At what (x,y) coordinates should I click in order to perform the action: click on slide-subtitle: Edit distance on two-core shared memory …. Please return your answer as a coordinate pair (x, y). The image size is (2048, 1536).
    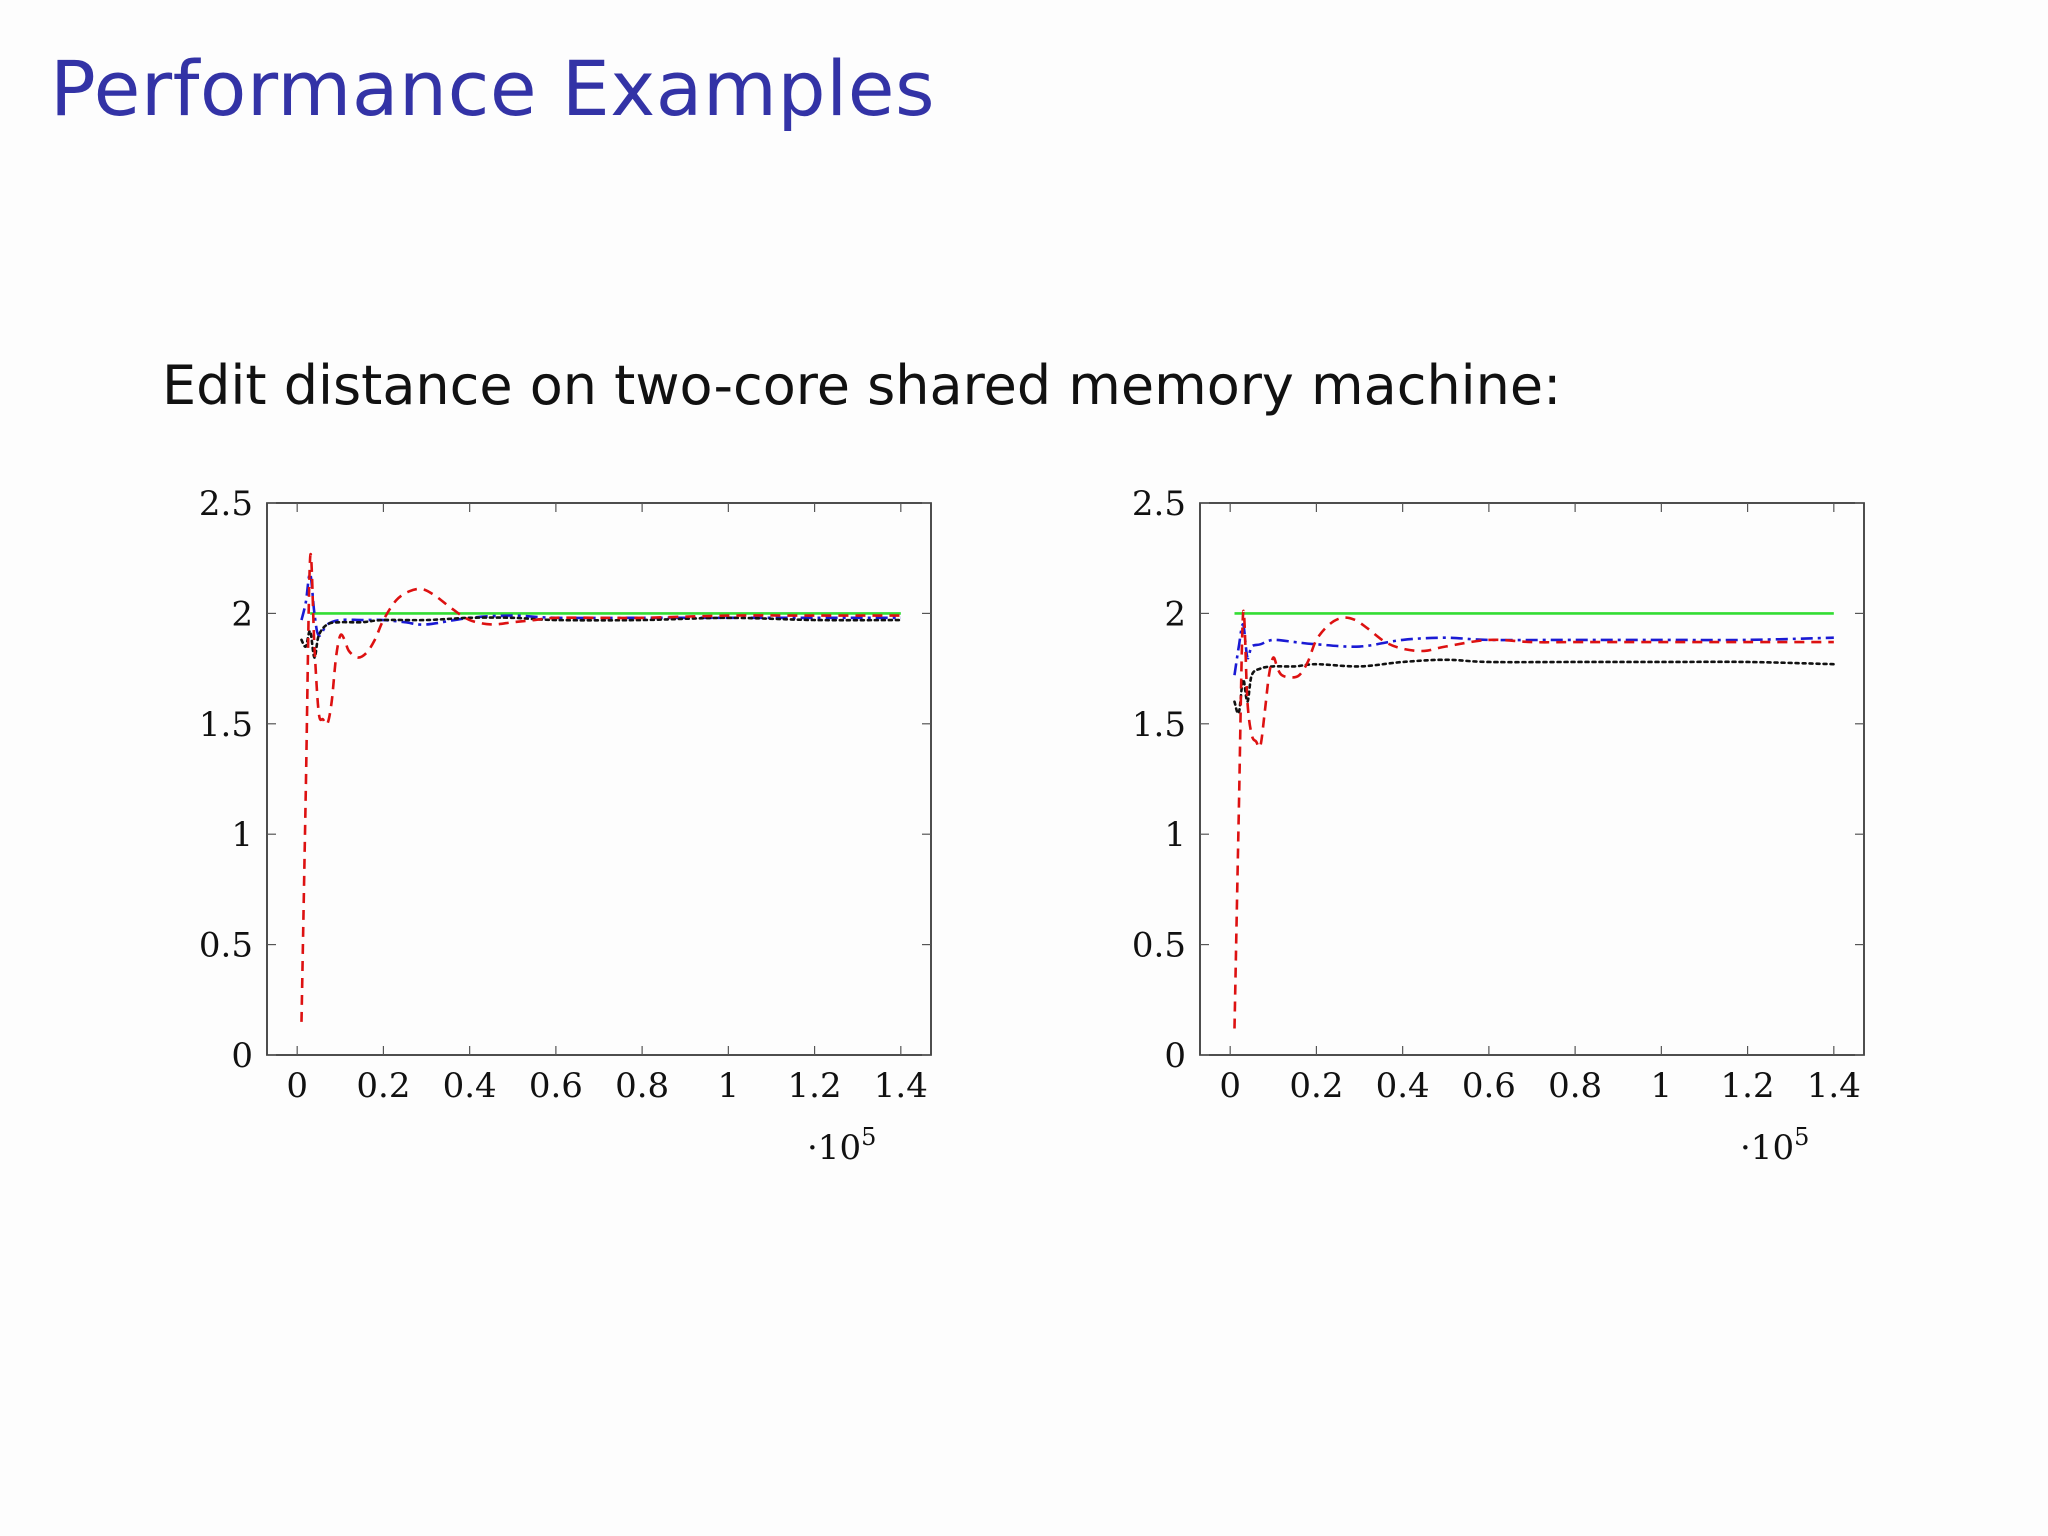
    Looking at the image, I should click on (862, 385).